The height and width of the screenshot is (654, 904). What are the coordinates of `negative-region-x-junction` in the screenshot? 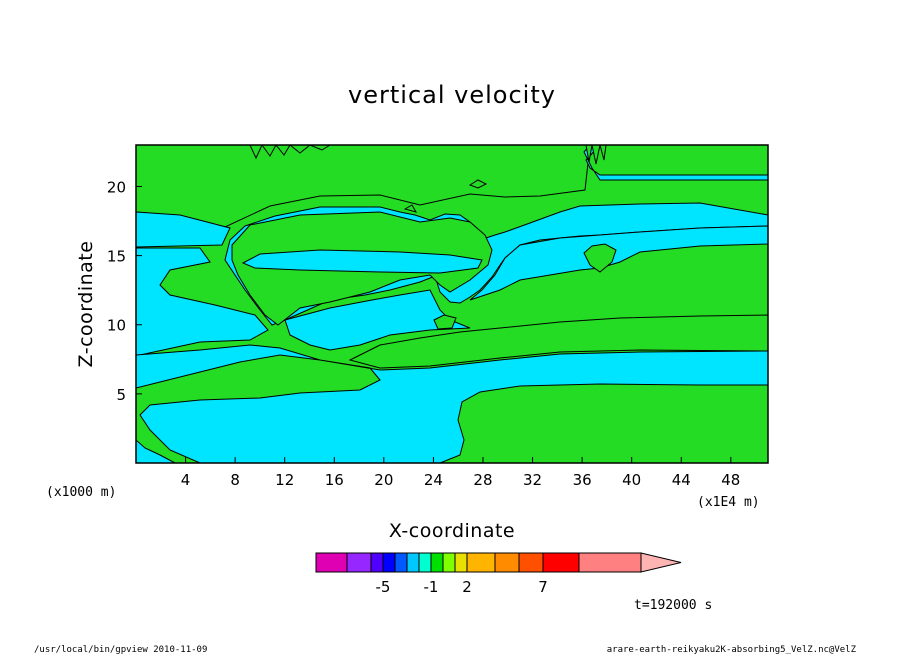 It's located at (377, 320).